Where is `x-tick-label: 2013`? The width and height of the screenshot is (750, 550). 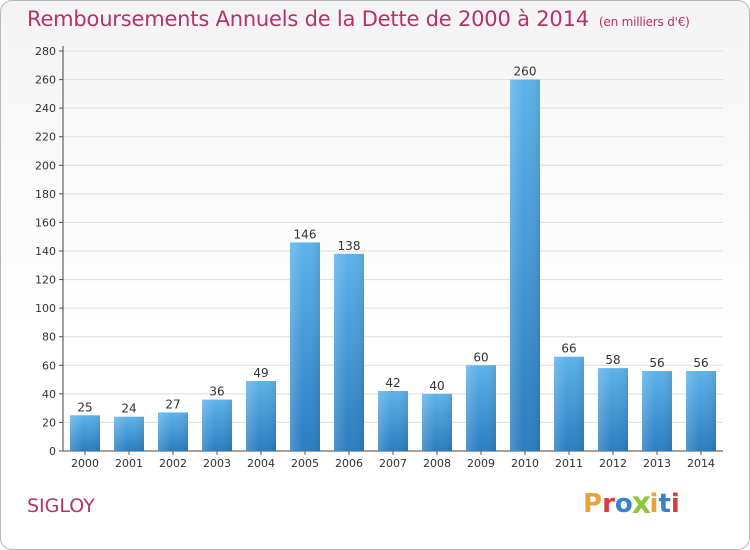
x-tick-label: 2013 is located at coordinates (657, 463).